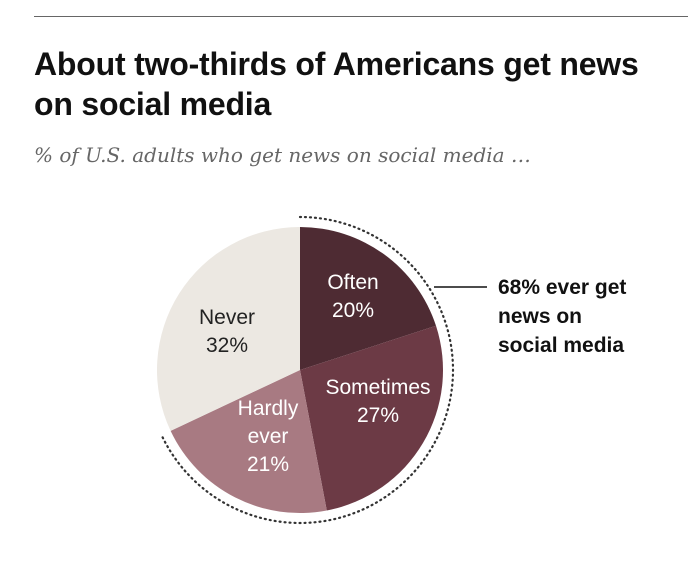 This screenshot has height=578, width=700. I want to click on slice-label-often: Often 20%, so click(352, 296).